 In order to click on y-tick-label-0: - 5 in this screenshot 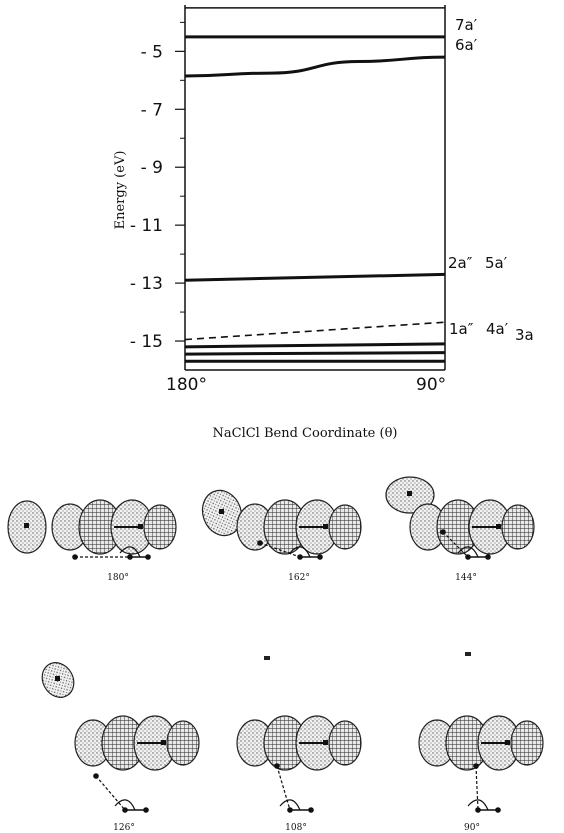, I will do `click(152, 52)`.